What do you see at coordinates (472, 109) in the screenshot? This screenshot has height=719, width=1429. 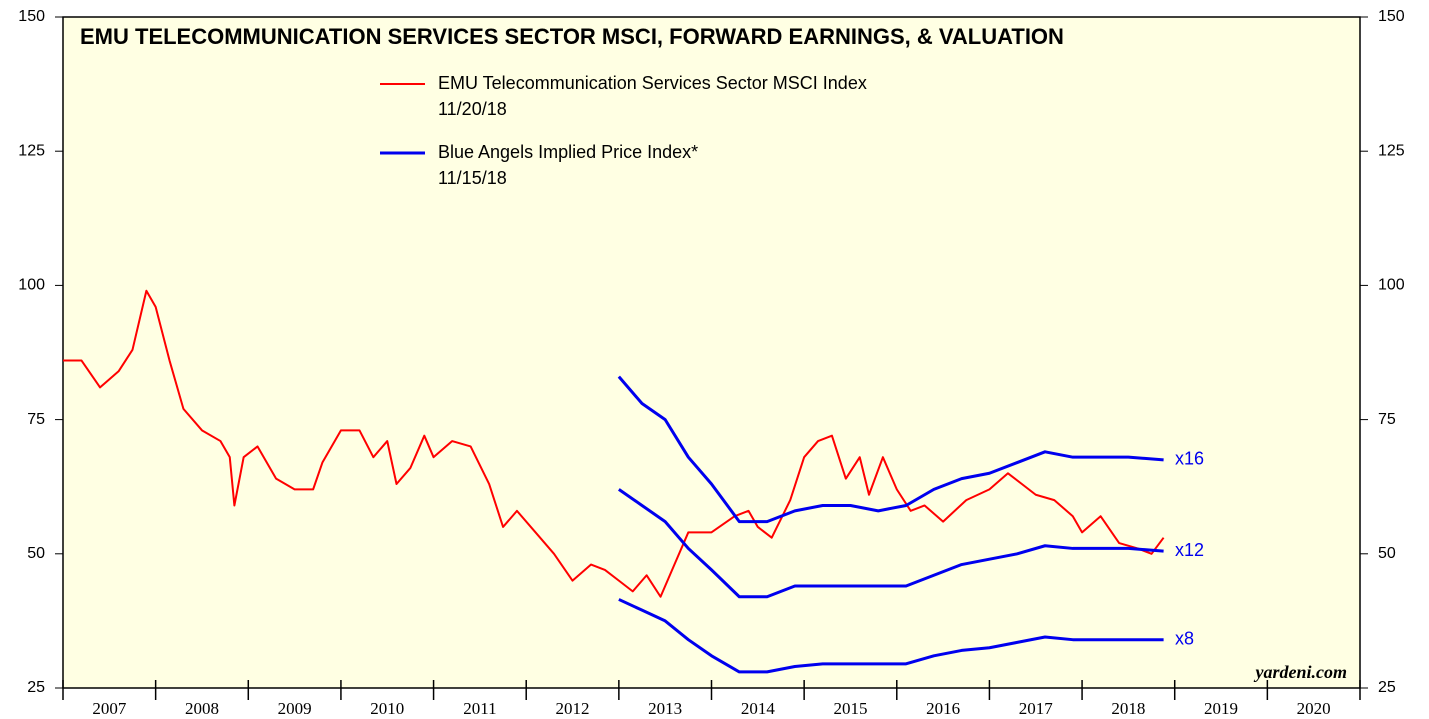 I see `legend-date: 11/20/18` at bounding box center [472, 109].